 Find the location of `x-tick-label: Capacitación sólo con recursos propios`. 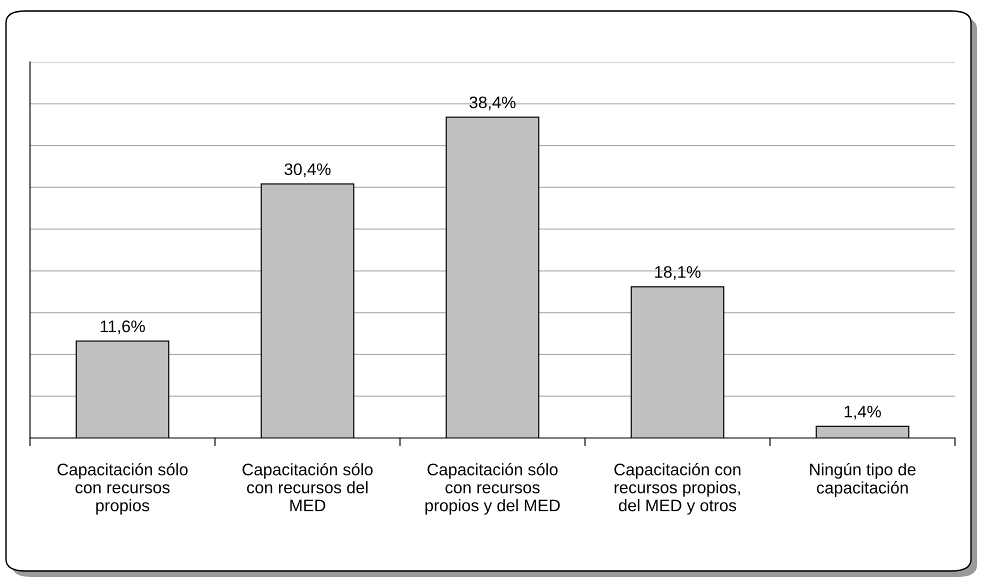

x-tick-label: Capacitación sólo con recursos propios is located at coordinates (123, 489).